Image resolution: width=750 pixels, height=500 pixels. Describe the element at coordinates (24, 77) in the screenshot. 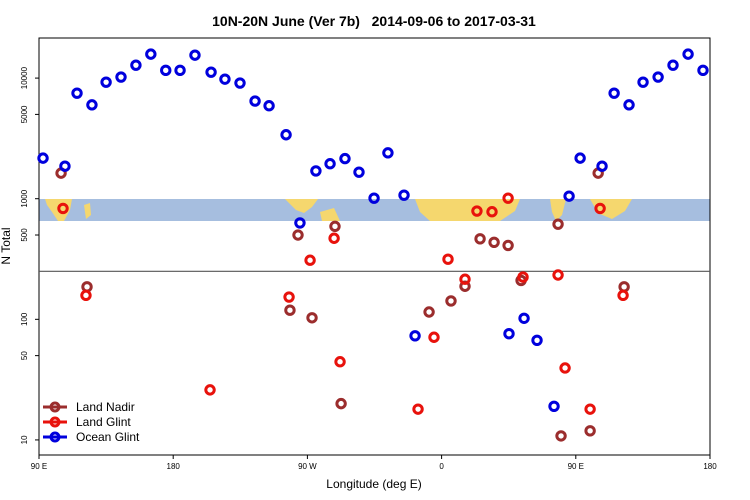

I see `y-tick-label: 10000` at that location.